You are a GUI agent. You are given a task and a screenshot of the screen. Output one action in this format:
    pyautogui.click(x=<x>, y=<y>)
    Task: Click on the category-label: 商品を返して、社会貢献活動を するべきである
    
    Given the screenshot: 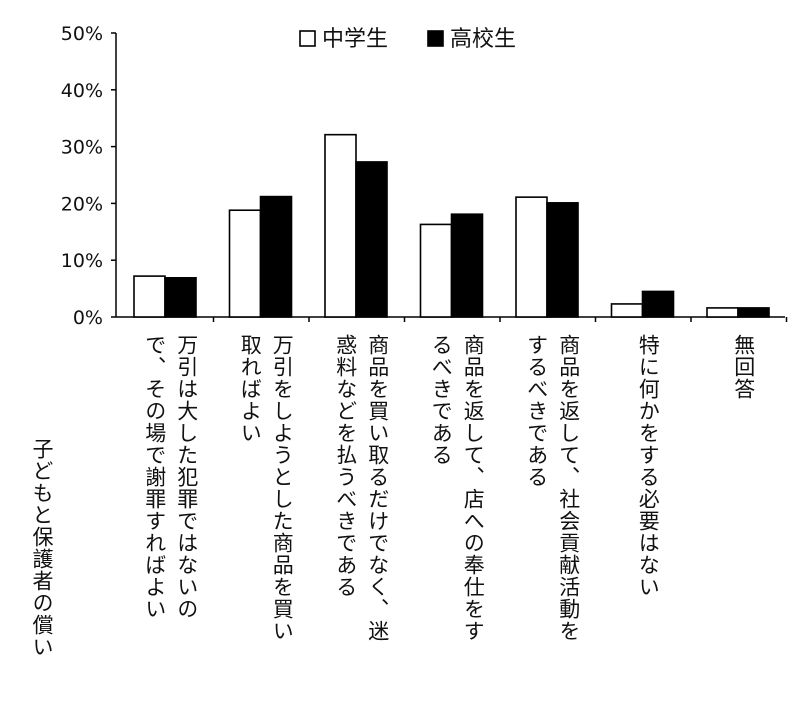 What is the action you would take?
    pyautogui.click(x=552, y=488)
    